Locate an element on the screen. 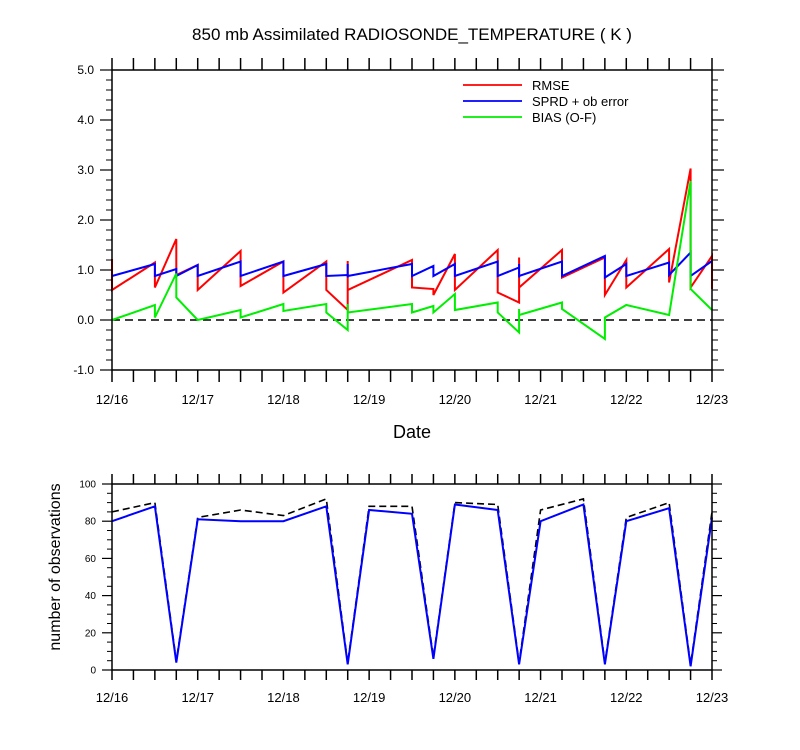 Image resolution: width=800 pixels, height=750 pixels. series-line-rmse is located at coordinates (412, 240).